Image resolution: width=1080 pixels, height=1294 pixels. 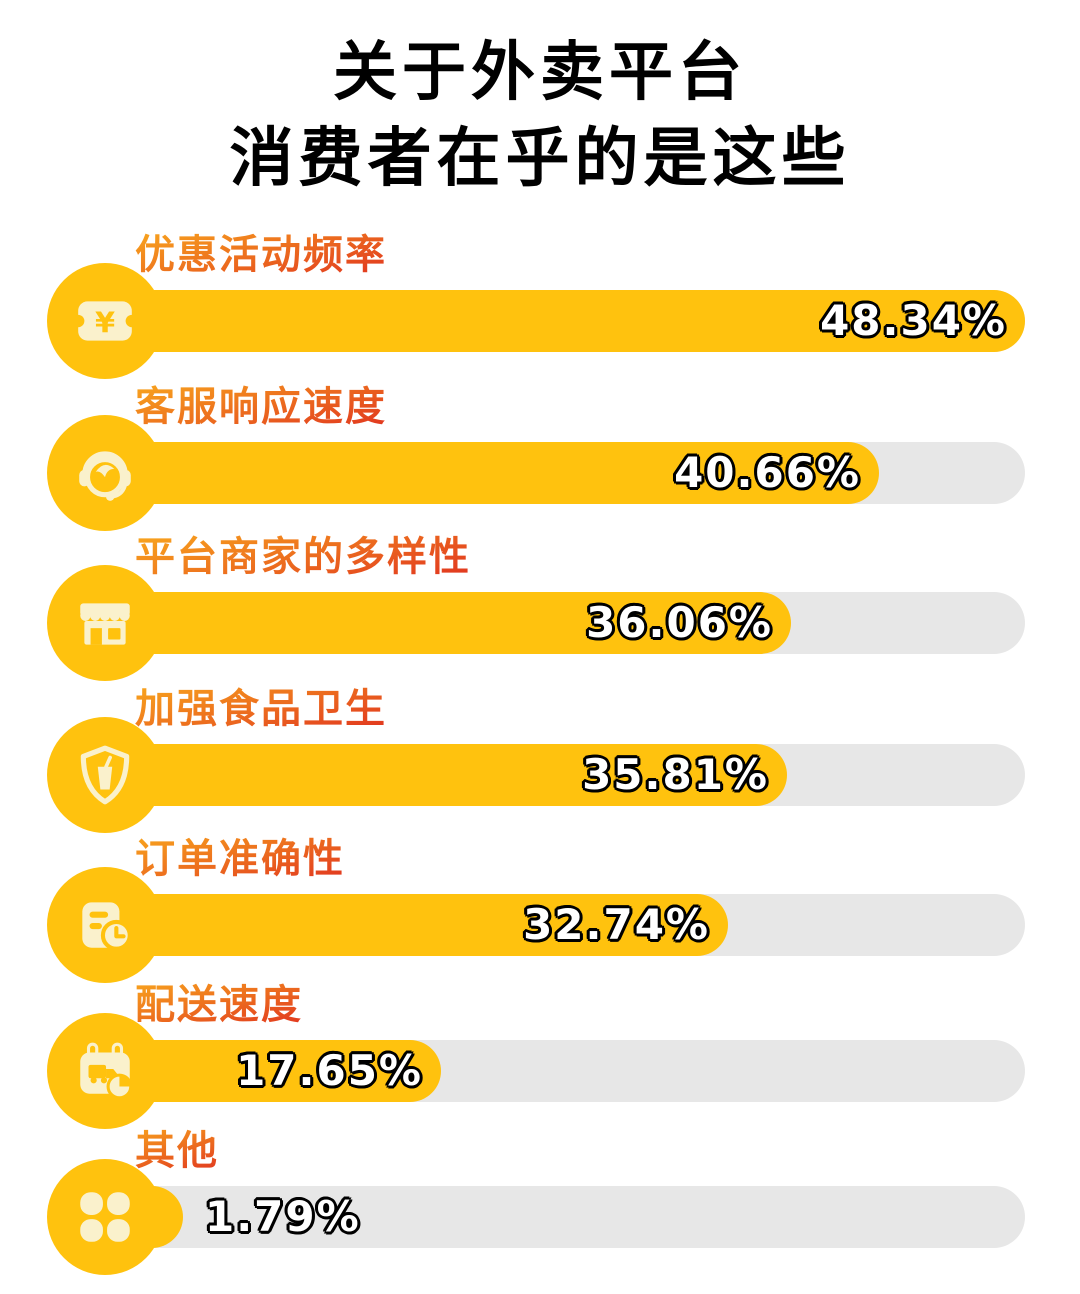 I want to click on value-label: 35.81%, so click(x=675, y=774).